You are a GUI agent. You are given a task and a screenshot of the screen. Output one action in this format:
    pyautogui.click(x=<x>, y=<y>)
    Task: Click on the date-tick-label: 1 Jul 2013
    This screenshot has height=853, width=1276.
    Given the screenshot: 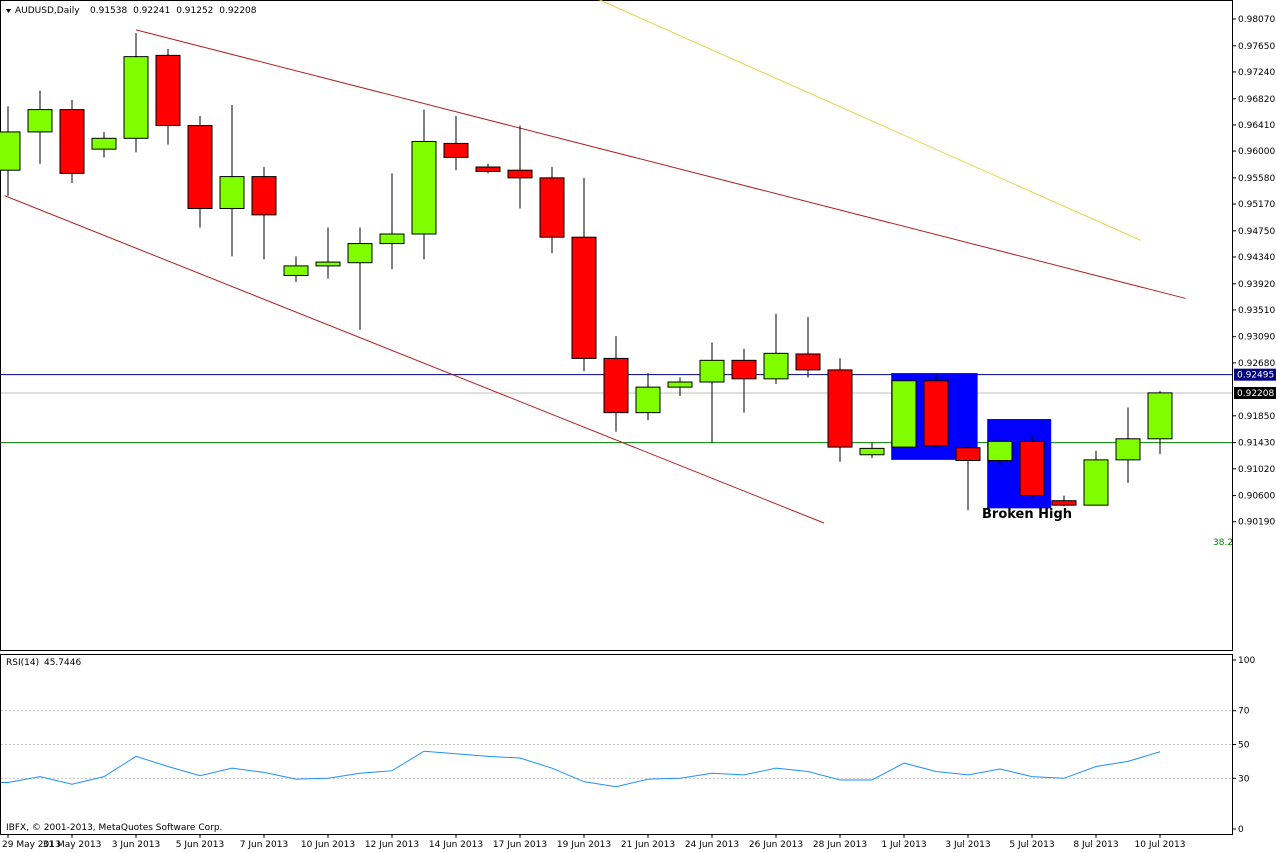 What is the action you would take?
    pyautogui.click(x=903, y=845)
    